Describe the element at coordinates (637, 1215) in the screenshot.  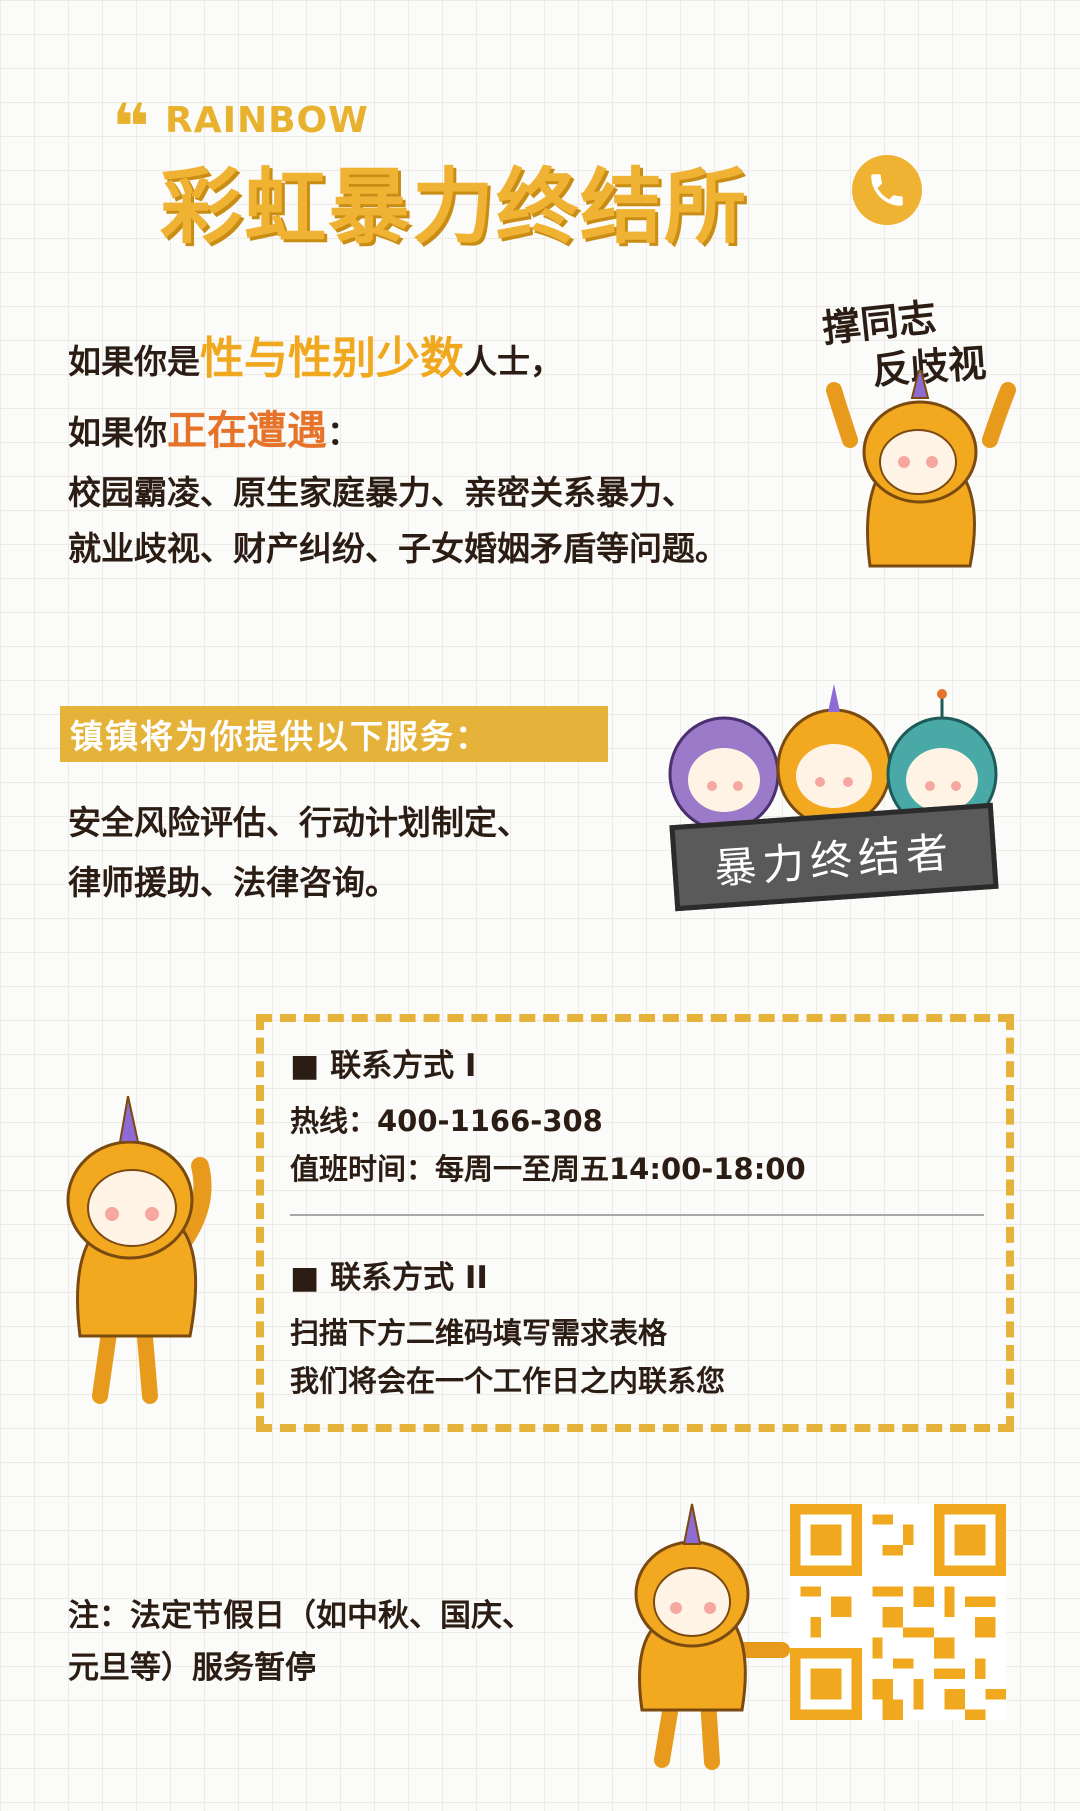
I see `contact-divider` at that location.